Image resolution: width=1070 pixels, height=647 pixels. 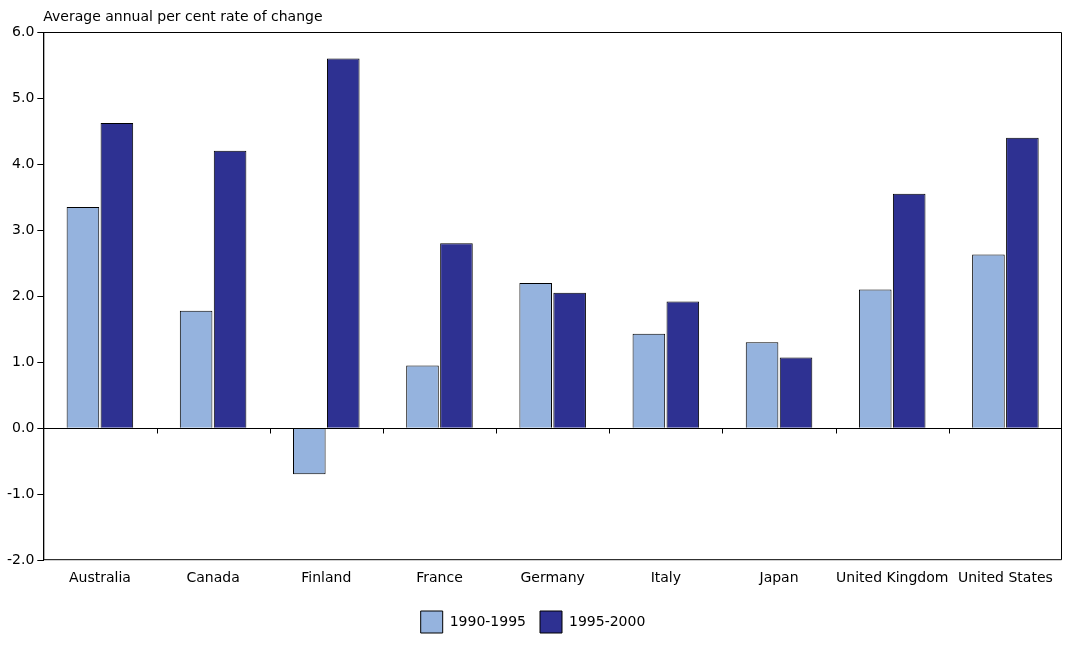 I want to click on x-tick-label: France, so click(x=439, y=577).